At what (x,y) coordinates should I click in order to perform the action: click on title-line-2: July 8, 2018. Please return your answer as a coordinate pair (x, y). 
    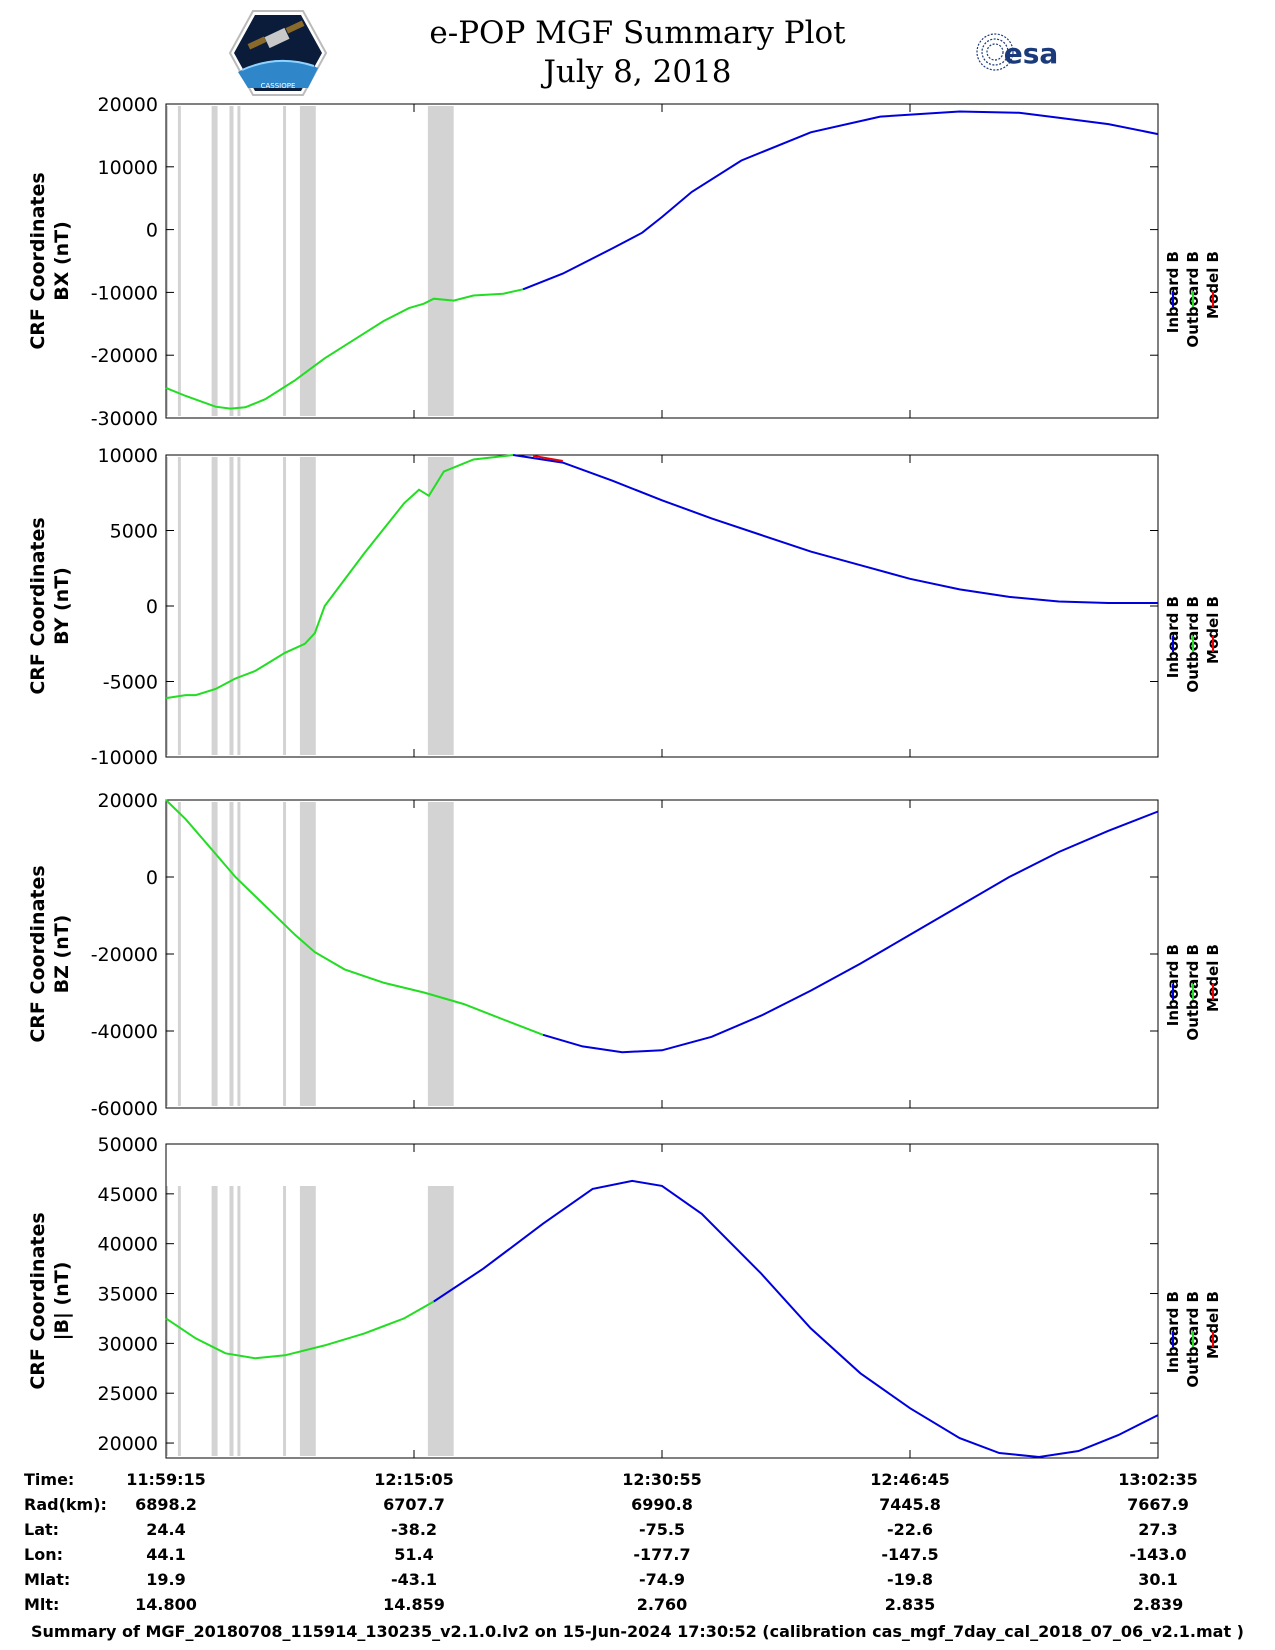
    Looking at the image, I should click on (637, 72).